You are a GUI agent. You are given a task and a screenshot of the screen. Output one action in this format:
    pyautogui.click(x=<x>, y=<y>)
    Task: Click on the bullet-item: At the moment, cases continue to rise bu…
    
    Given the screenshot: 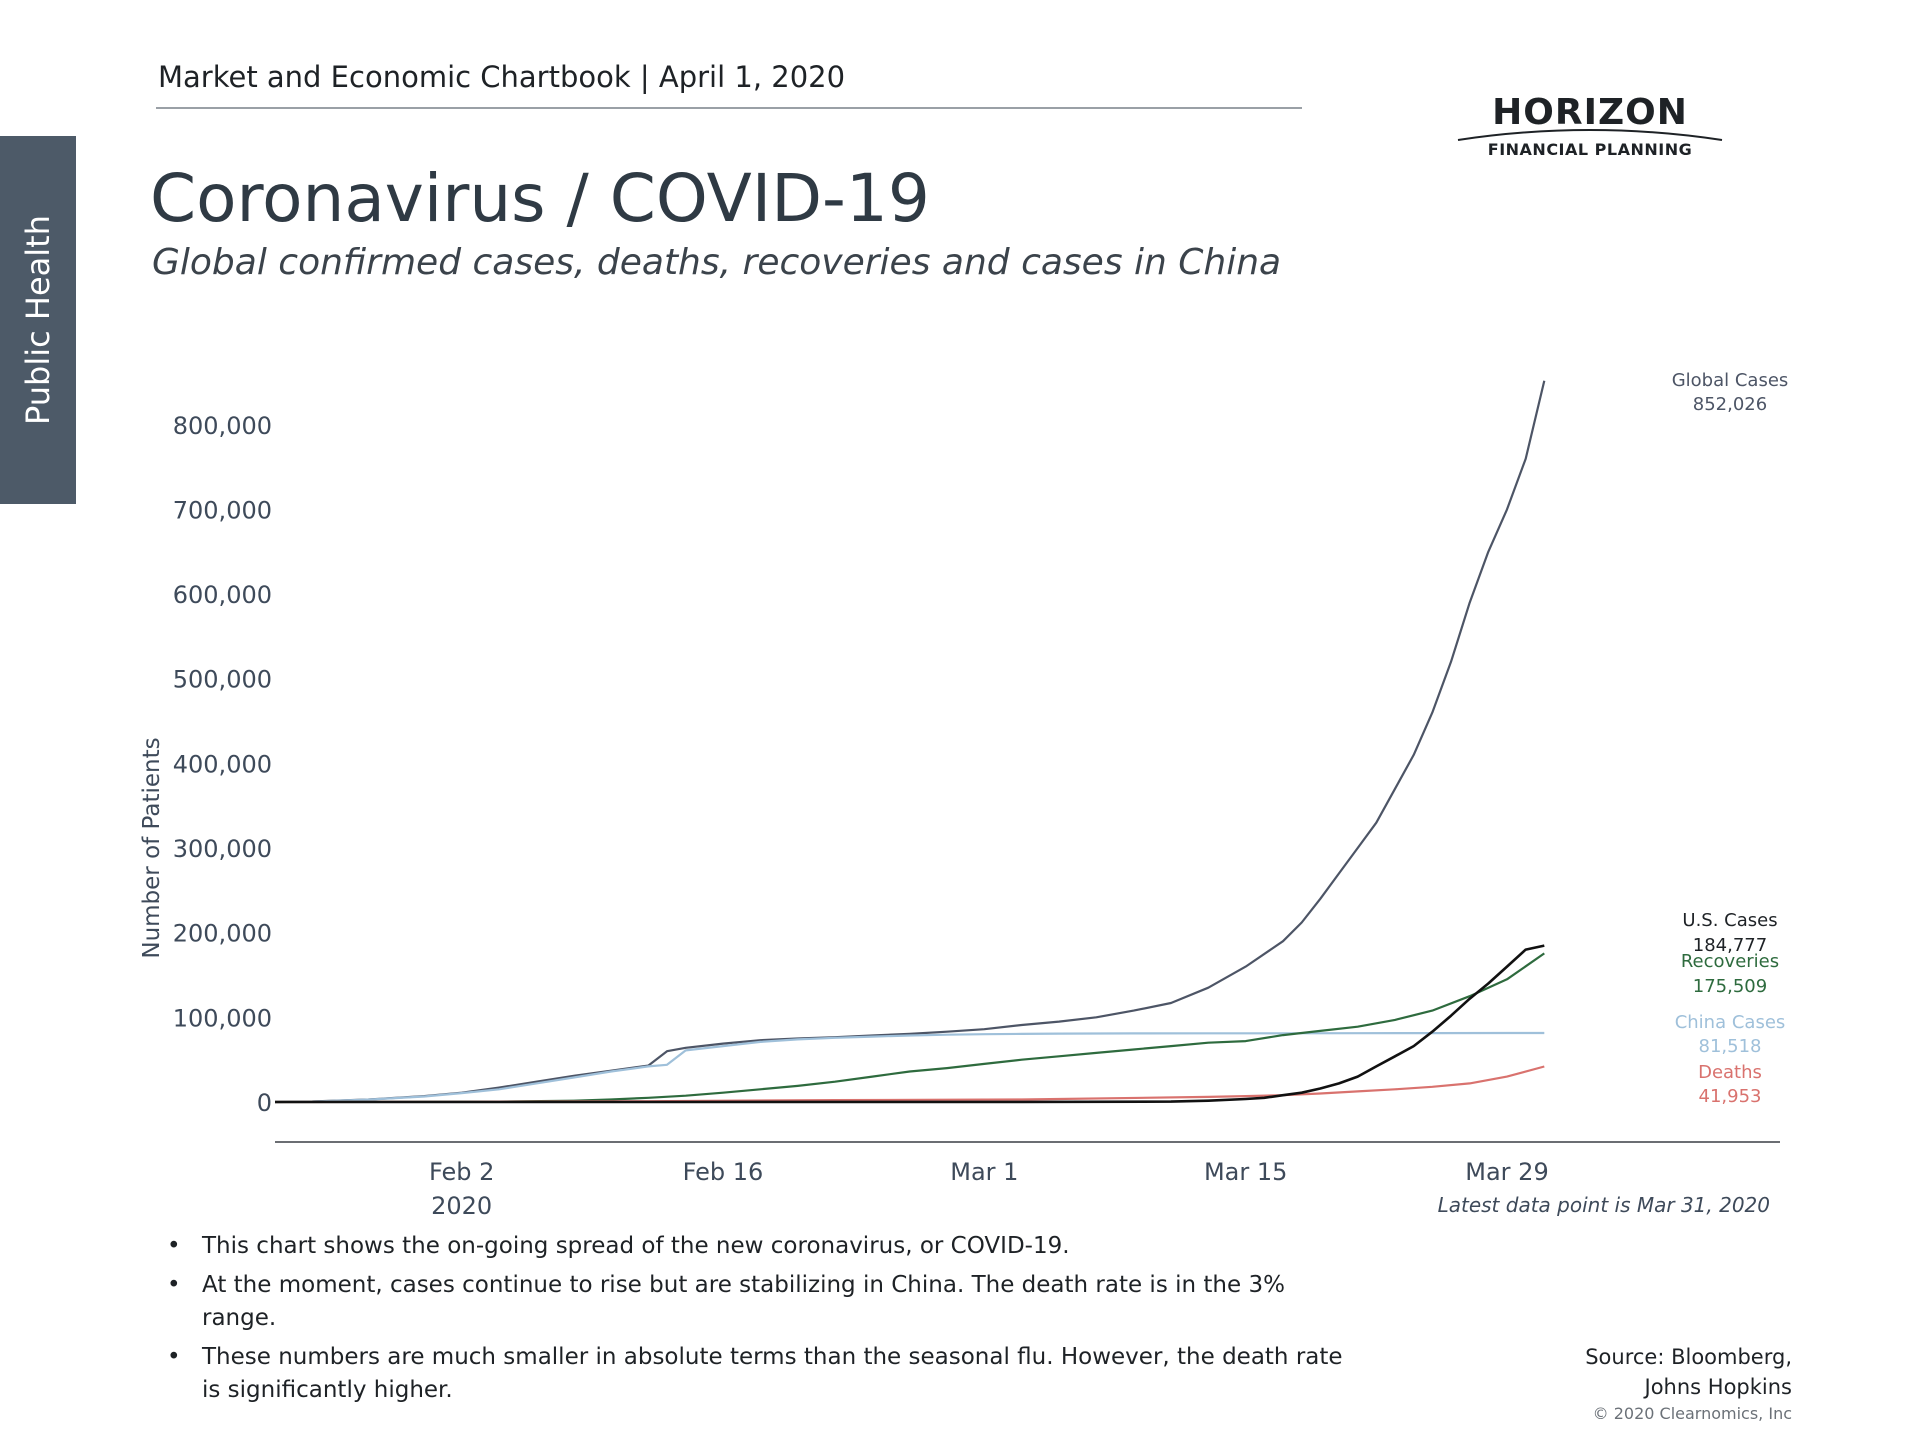 What is the action you would take?
    pyautogui.click(x=762, y=1302)
    